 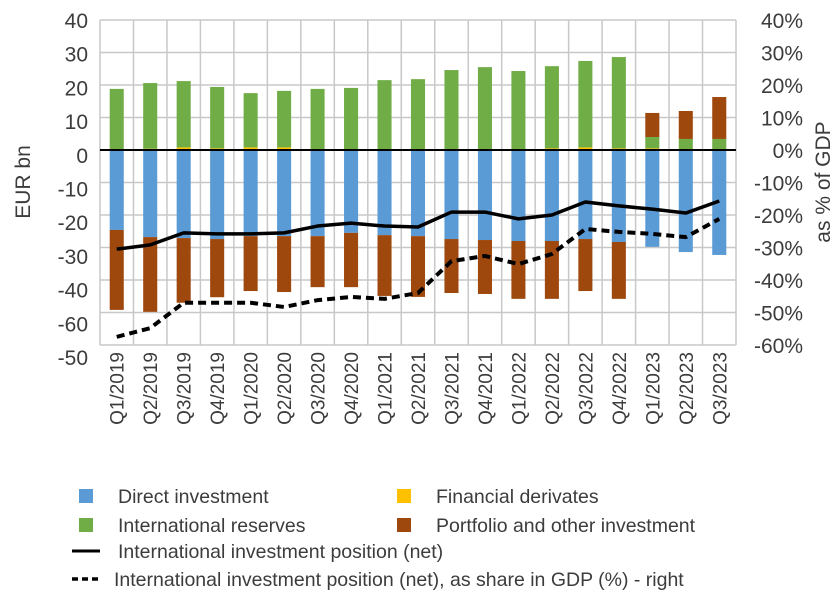 What do you see at coordinates (76, 122) in the screenshot?
I see `left-tick-label: 10` at bounding box center [76, 122].